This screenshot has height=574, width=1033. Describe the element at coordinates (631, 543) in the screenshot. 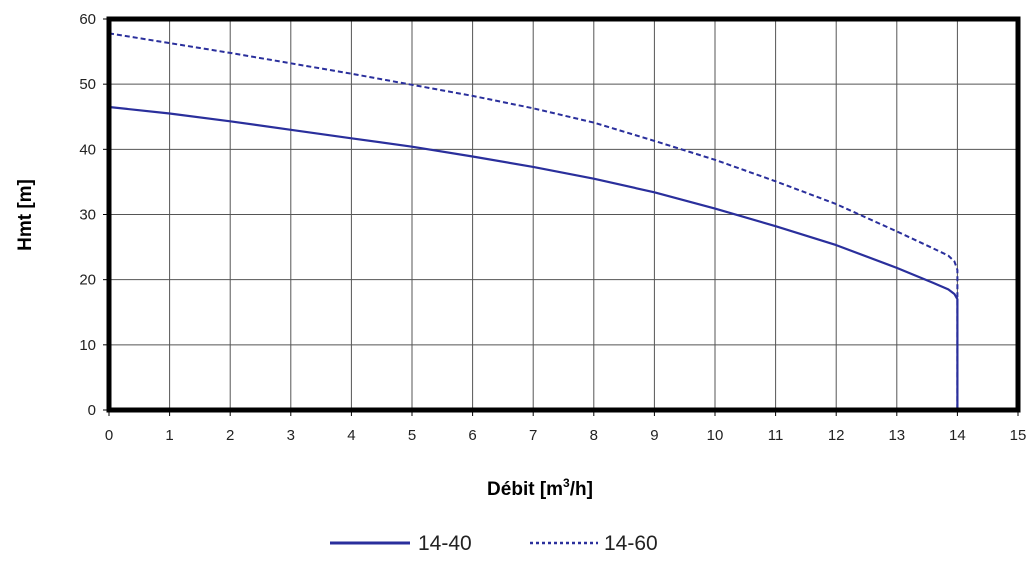

I see `legend-label-14-60: 14-60` at that location.